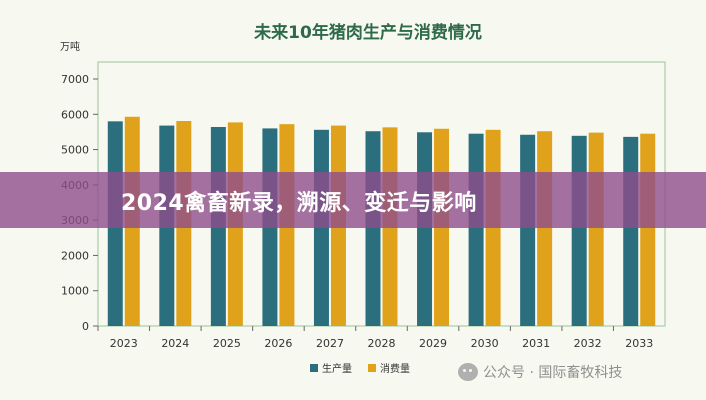 This screenshot has width=706, height=400. What do you see at coordinates (588, 343) in the screenshot?
I see `x-tick-label: 2032` at bounding box center [588, 343].